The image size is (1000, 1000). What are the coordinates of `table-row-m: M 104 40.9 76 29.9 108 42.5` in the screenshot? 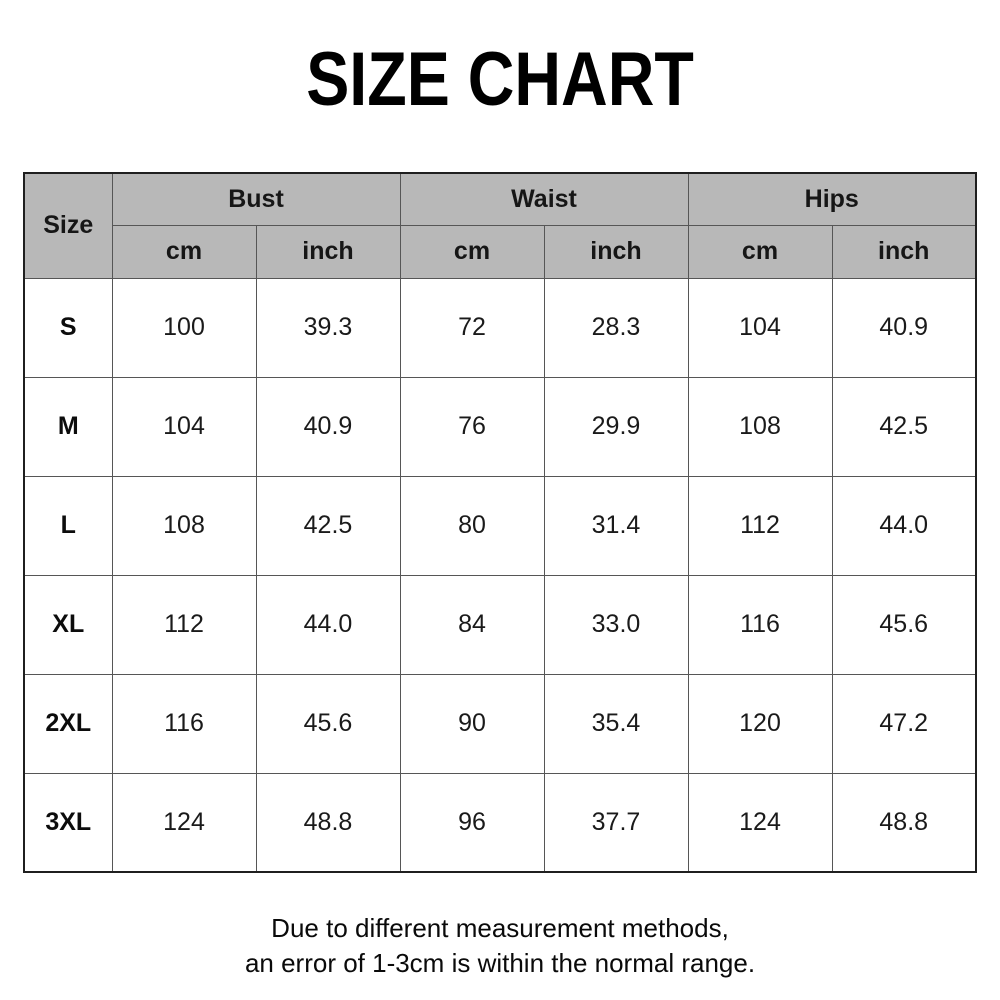 It's located at (500, 426).